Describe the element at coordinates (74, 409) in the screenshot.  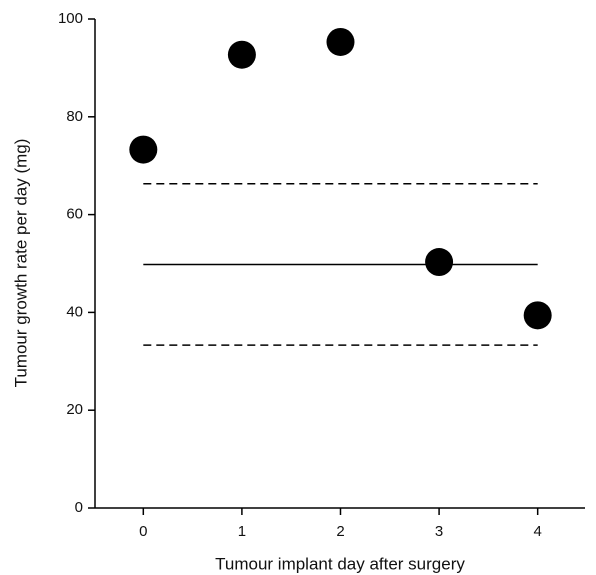
I see `y-tick-label: 20` at that location.